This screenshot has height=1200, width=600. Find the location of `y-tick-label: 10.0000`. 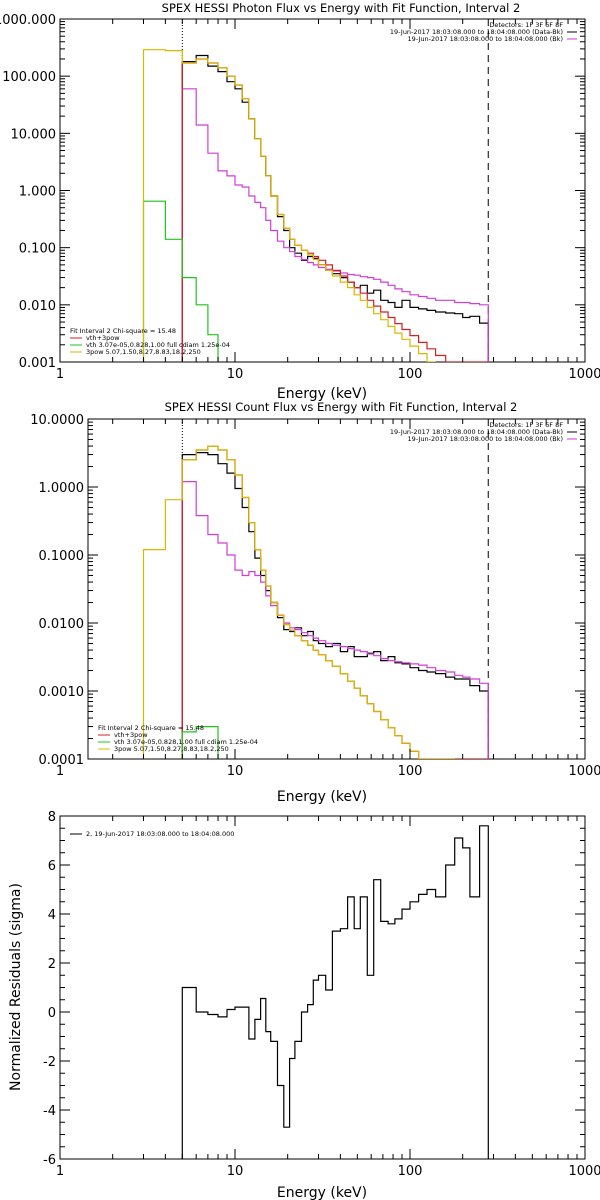

y-tick-label: 10.0000 is located at coordinates (57, 420).